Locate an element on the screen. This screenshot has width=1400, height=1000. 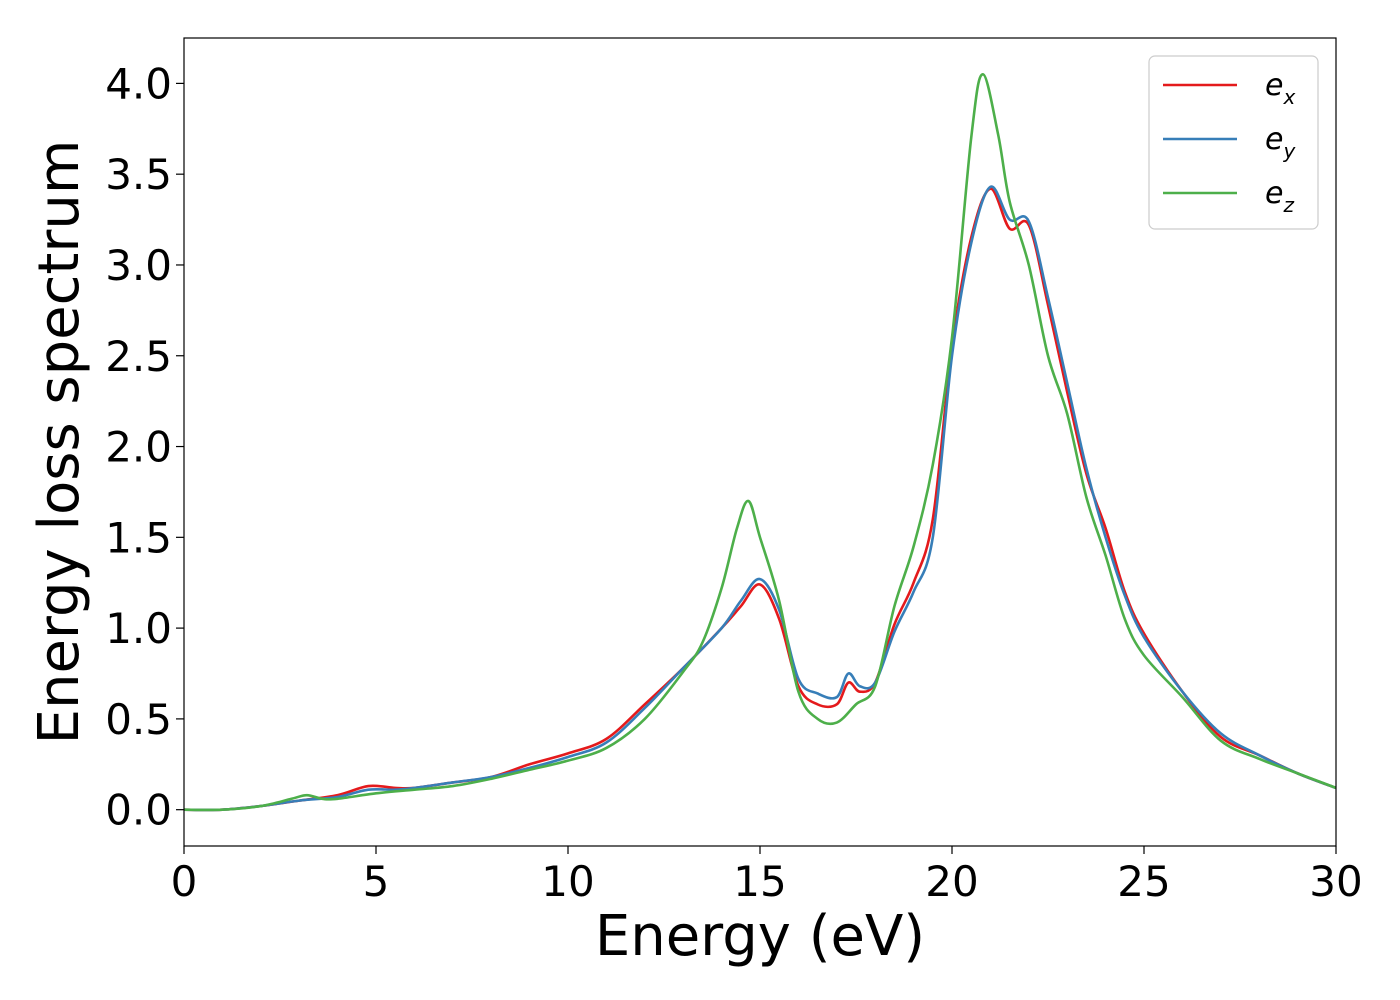
legend-label-subscript: y is located at coordinates (1289, 151).